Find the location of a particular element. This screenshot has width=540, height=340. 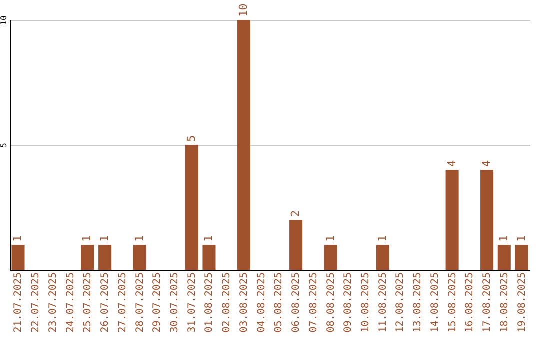

x-tick-label: 01.08.2025 is located at coordinates (210, 302).